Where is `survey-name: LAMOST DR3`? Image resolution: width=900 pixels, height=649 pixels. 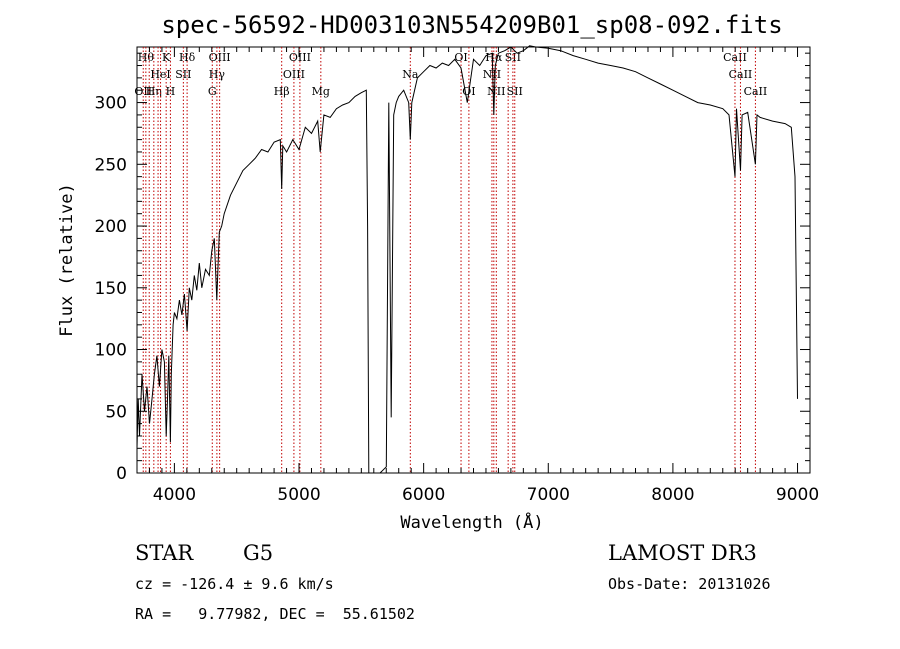
survey-name: LAMOST DR3 is located at coordinates (682, 553).